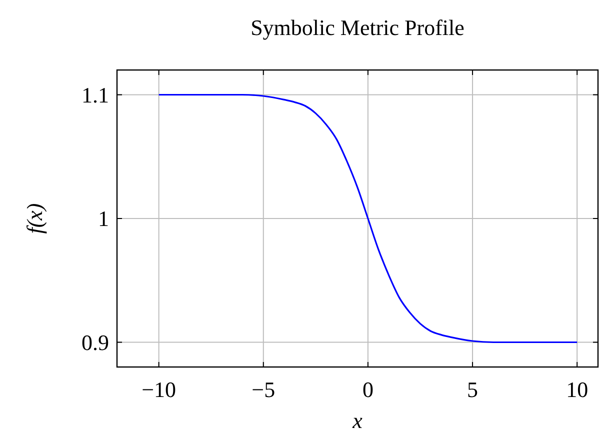 This screenshot has height=434, width=611. Describe the element at coordinates (103, 219) in the screenshot. I see `y-tick-label: 1` at that location.